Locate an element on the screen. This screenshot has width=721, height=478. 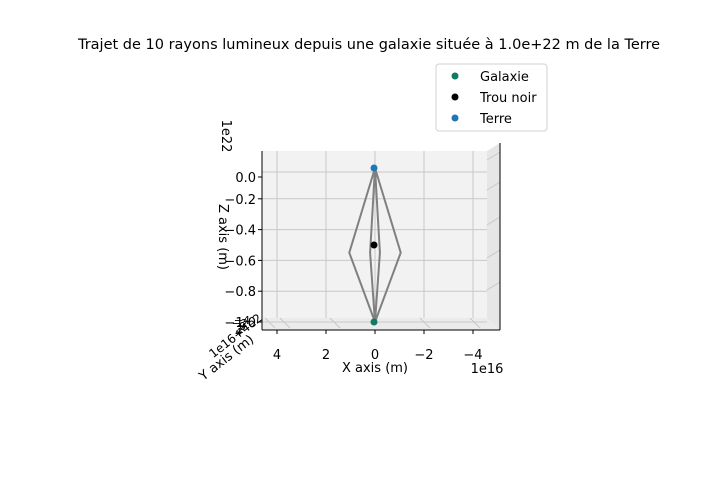
x-tick-label: 2 is located at coordinates (326, 355).